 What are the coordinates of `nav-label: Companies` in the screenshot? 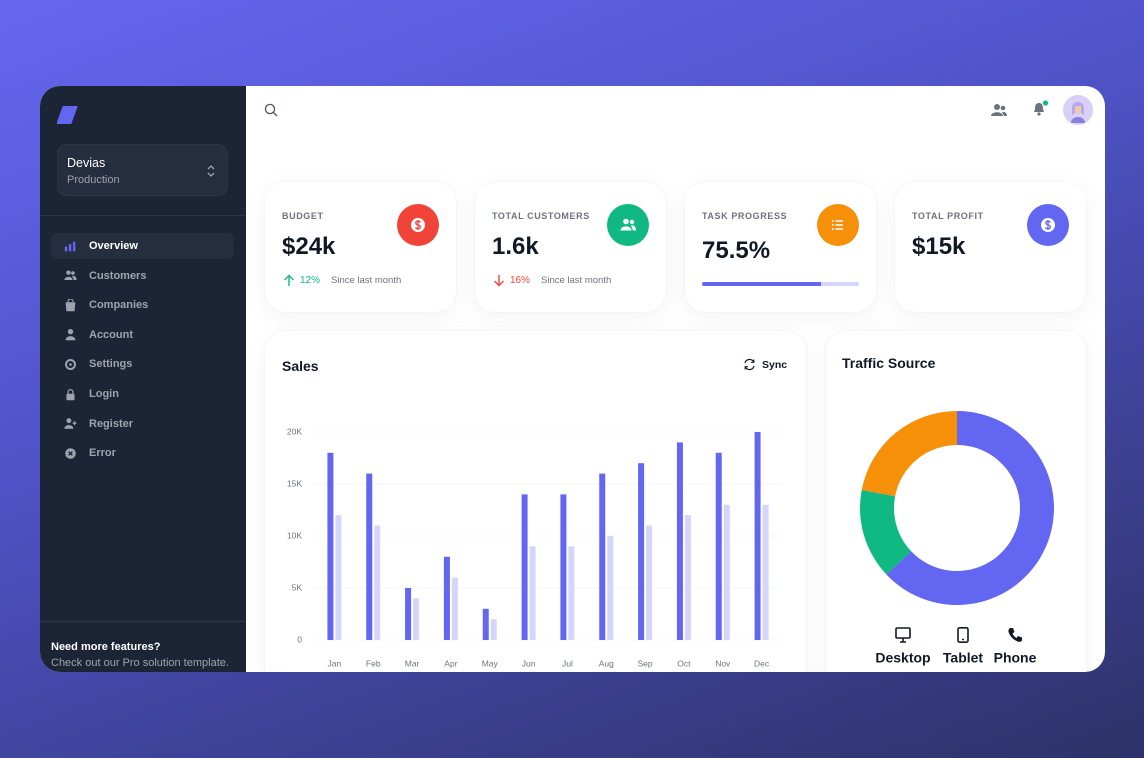 It's located at (119, 305).